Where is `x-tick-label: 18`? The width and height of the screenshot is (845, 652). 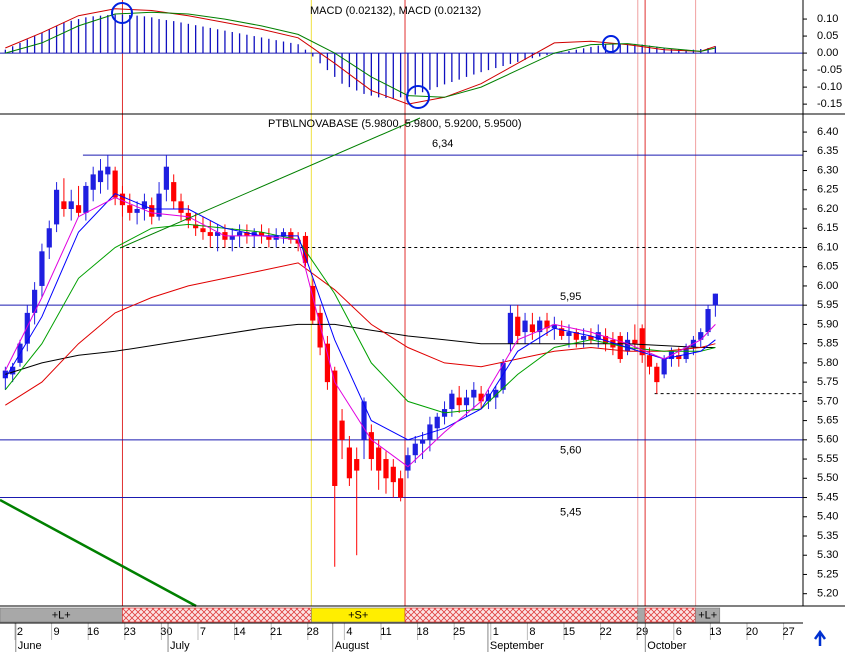 x-tick-label: 18 is located at coordinates (422, 632).